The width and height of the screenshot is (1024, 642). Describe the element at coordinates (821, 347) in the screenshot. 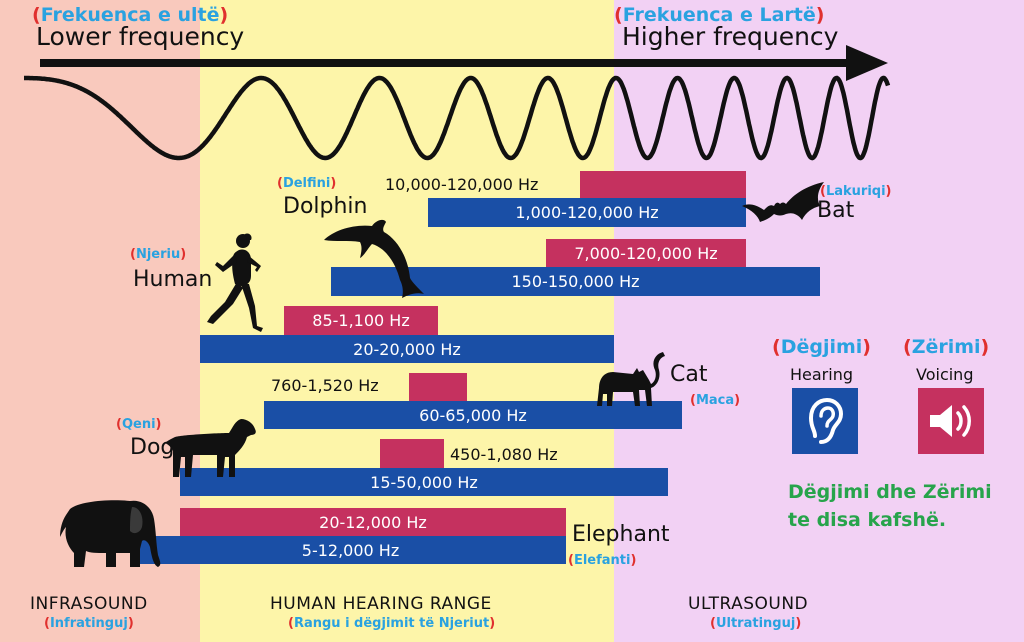

I see `hearing-translation: (Dëgjimi)` at that location.